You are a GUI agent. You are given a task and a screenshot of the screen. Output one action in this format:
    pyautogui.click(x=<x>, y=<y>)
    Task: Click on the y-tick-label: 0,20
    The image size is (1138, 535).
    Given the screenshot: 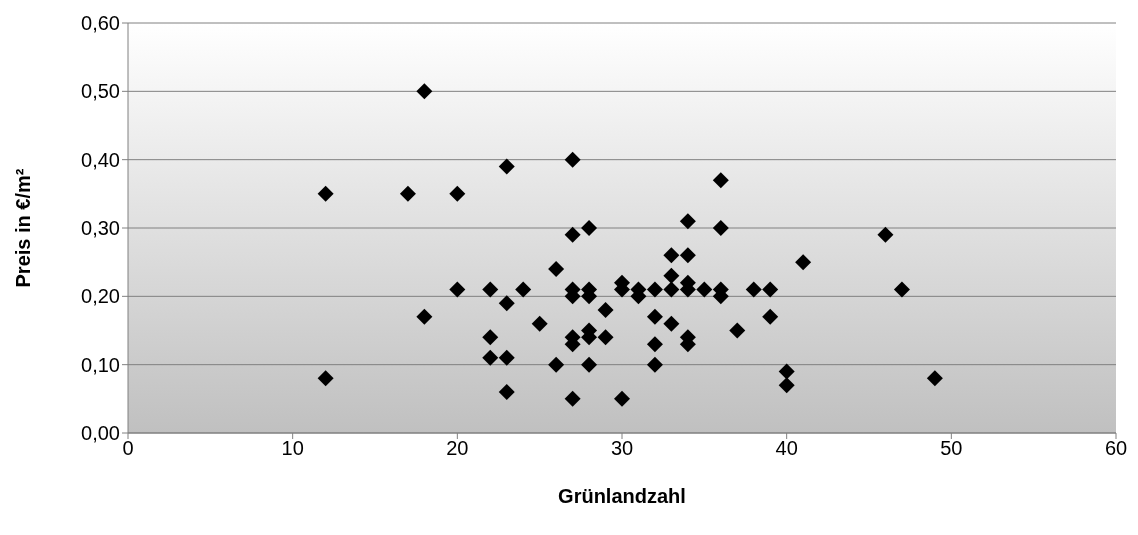 What is the action you would take?
    pyautogui.click(x=100, y=296)
    